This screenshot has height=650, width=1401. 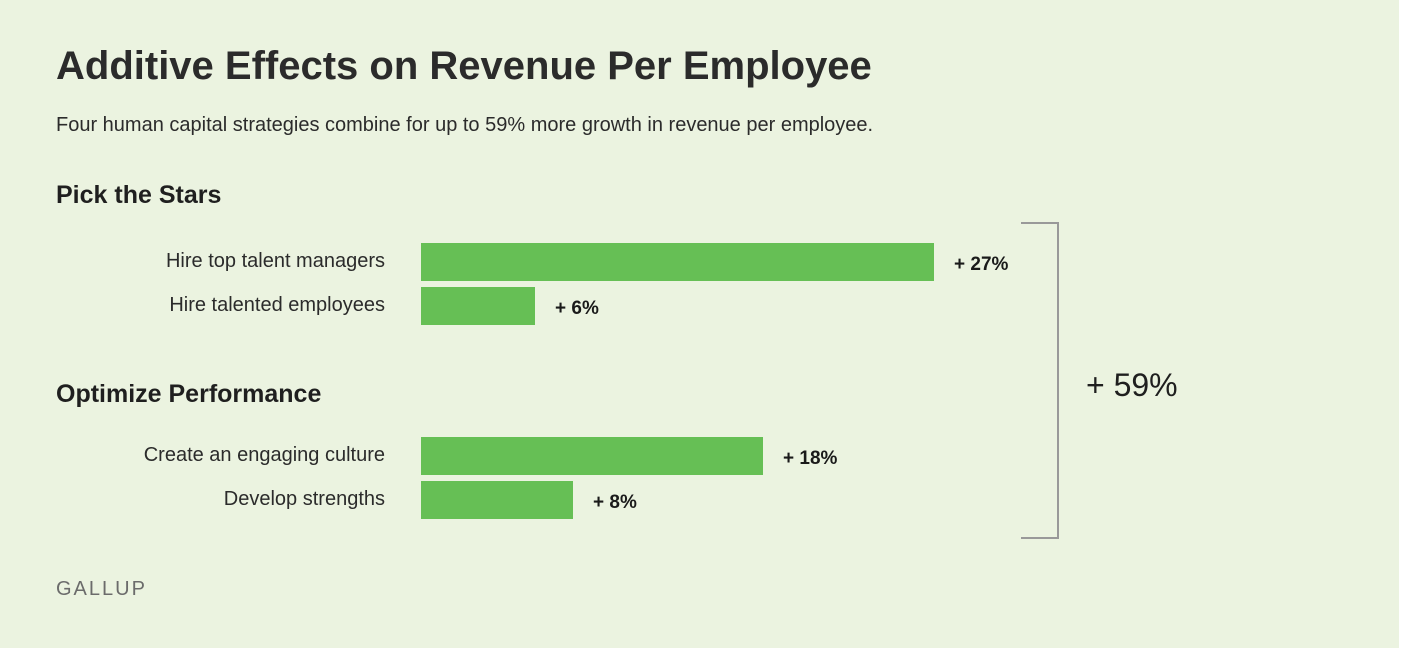 I want to click on category-label-create-an-engaging-culture: Create an engaging culture, so click(x=264, y=455).